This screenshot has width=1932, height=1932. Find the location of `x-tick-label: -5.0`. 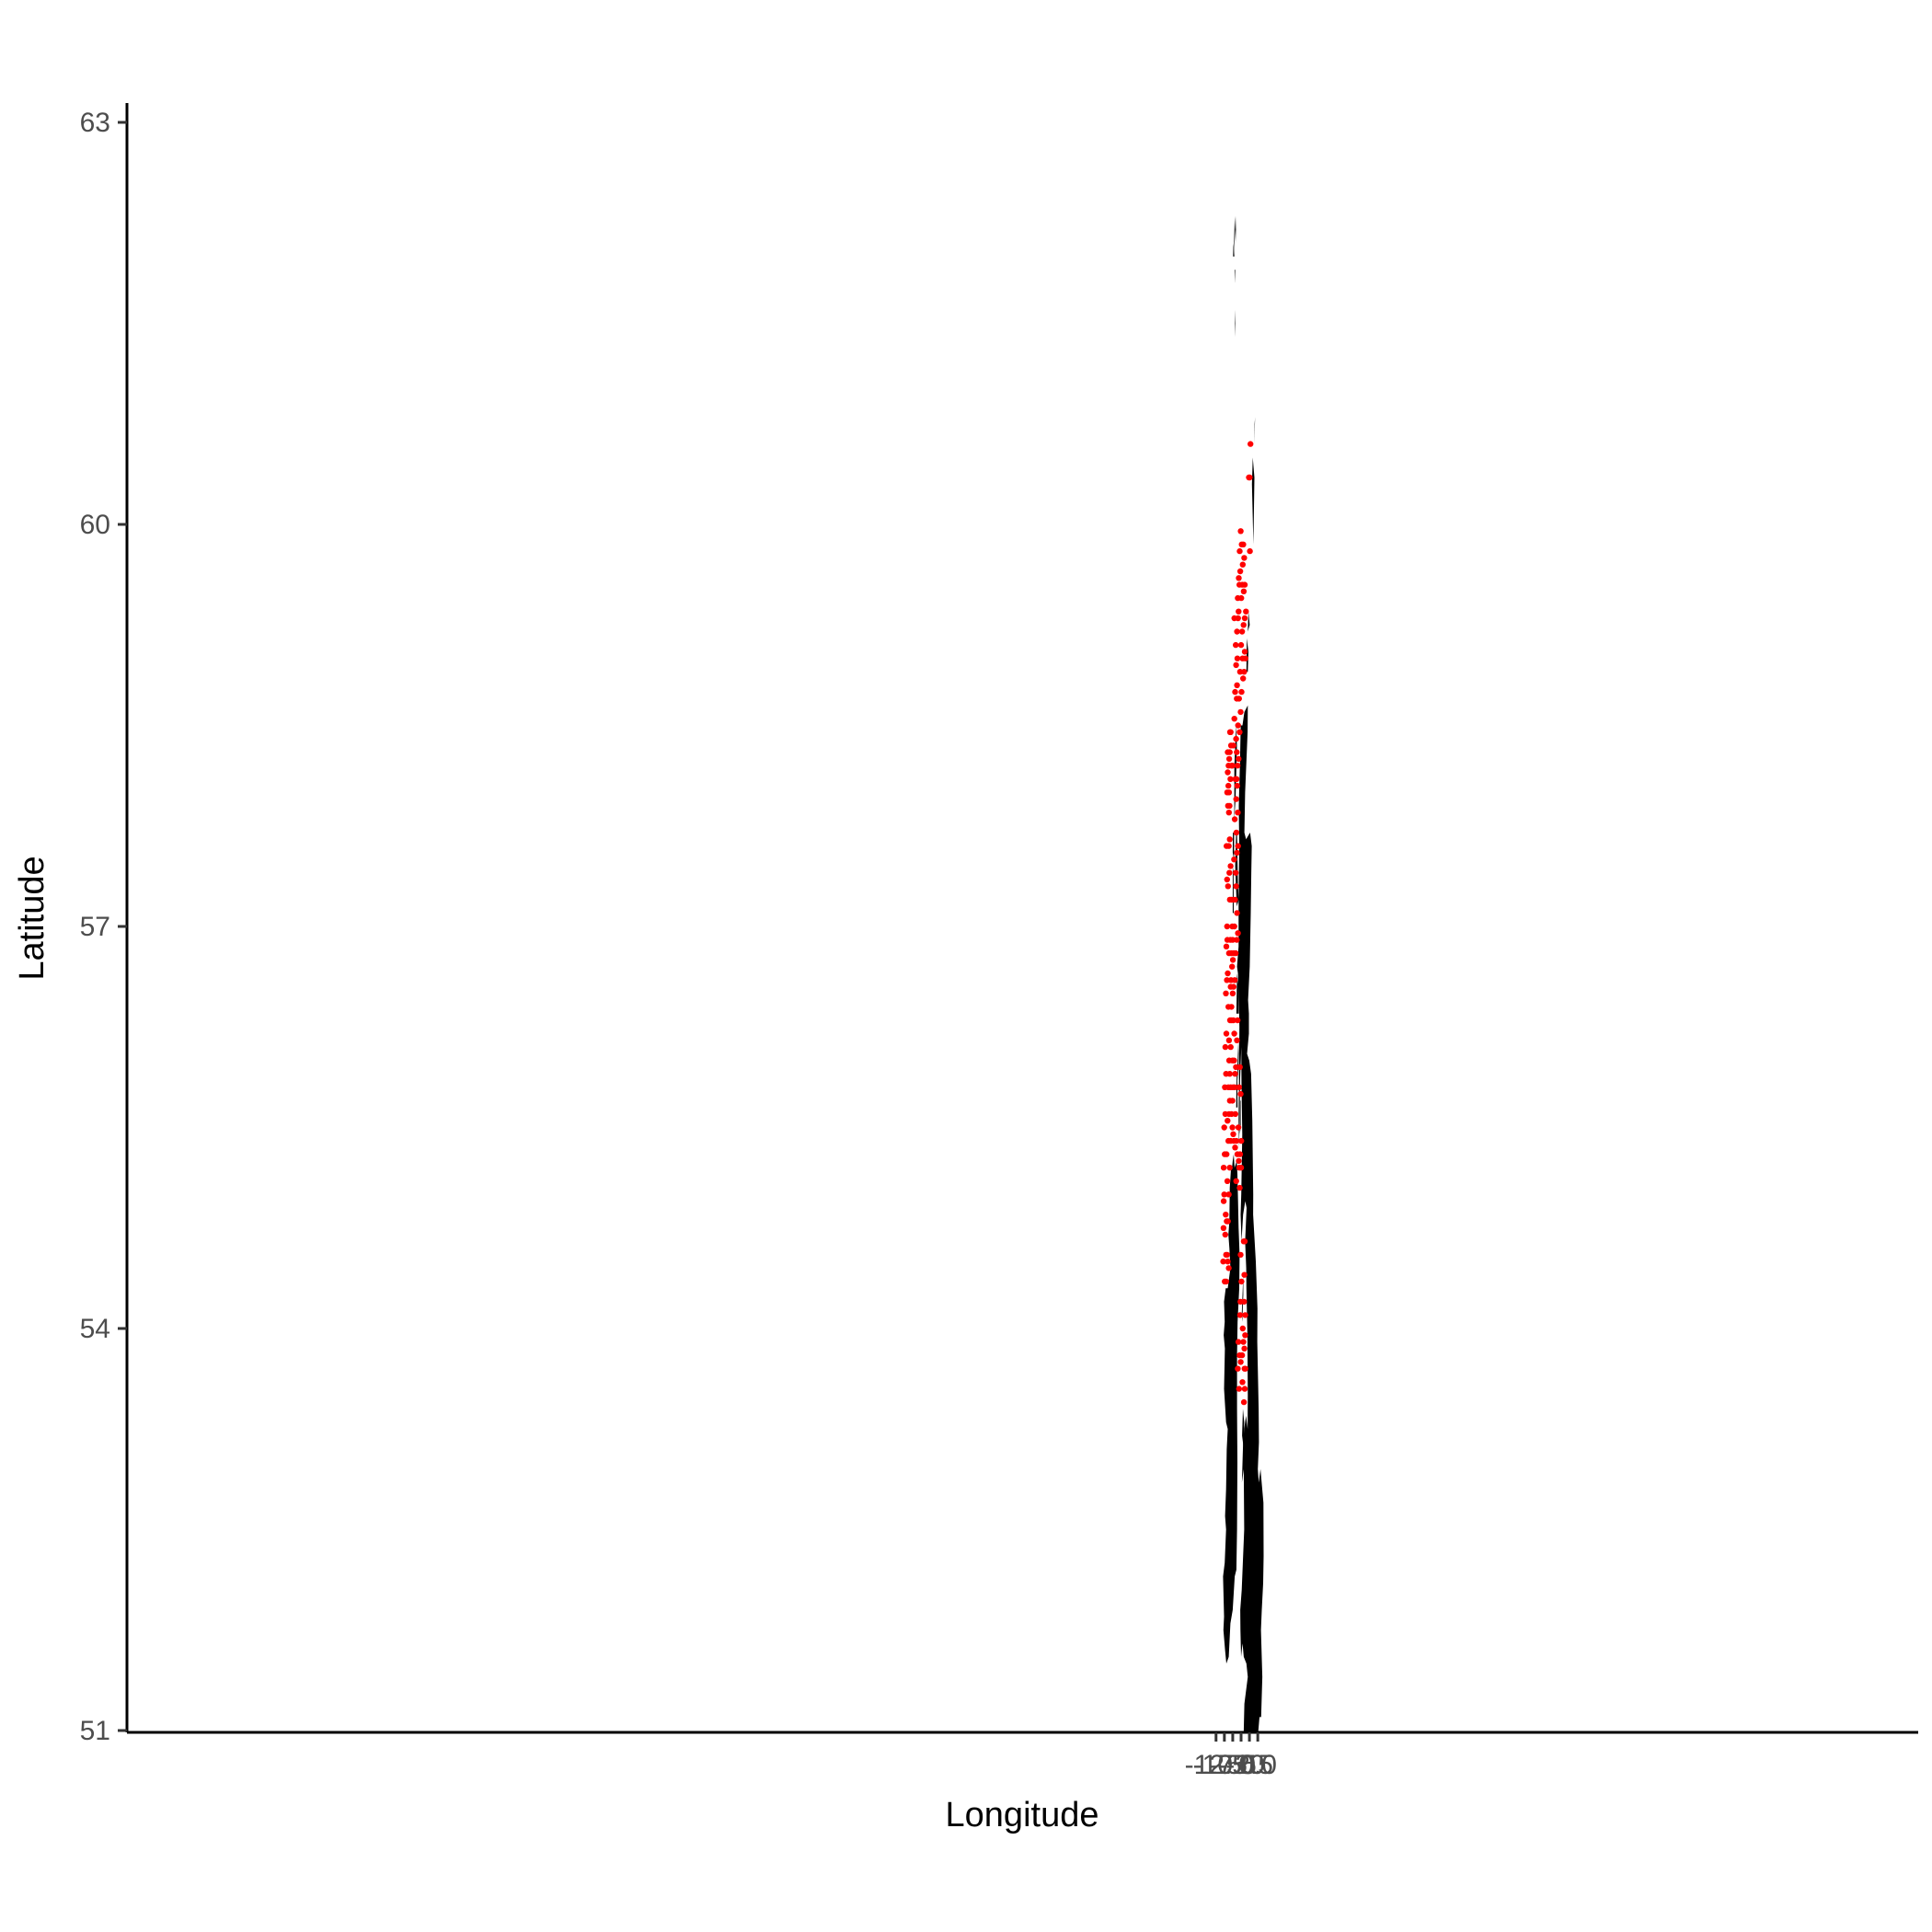

x-tick-label: -5.0 is located at coordinates (1241, 1765).